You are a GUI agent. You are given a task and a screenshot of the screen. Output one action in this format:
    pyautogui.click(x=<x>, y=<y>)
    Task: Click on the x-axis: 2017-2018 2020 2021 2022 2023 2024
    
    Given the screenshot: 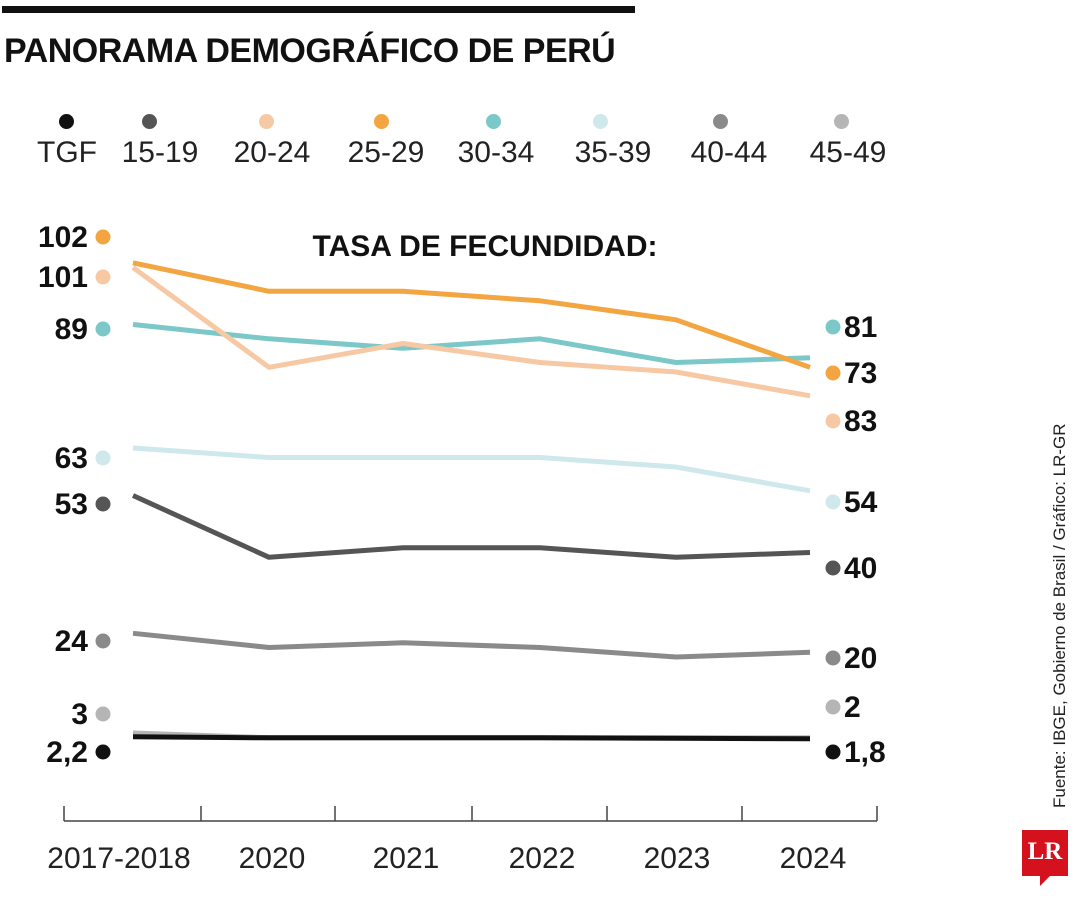 What is the action you would take?
    pyautogui.click(x=462, y=840)
    